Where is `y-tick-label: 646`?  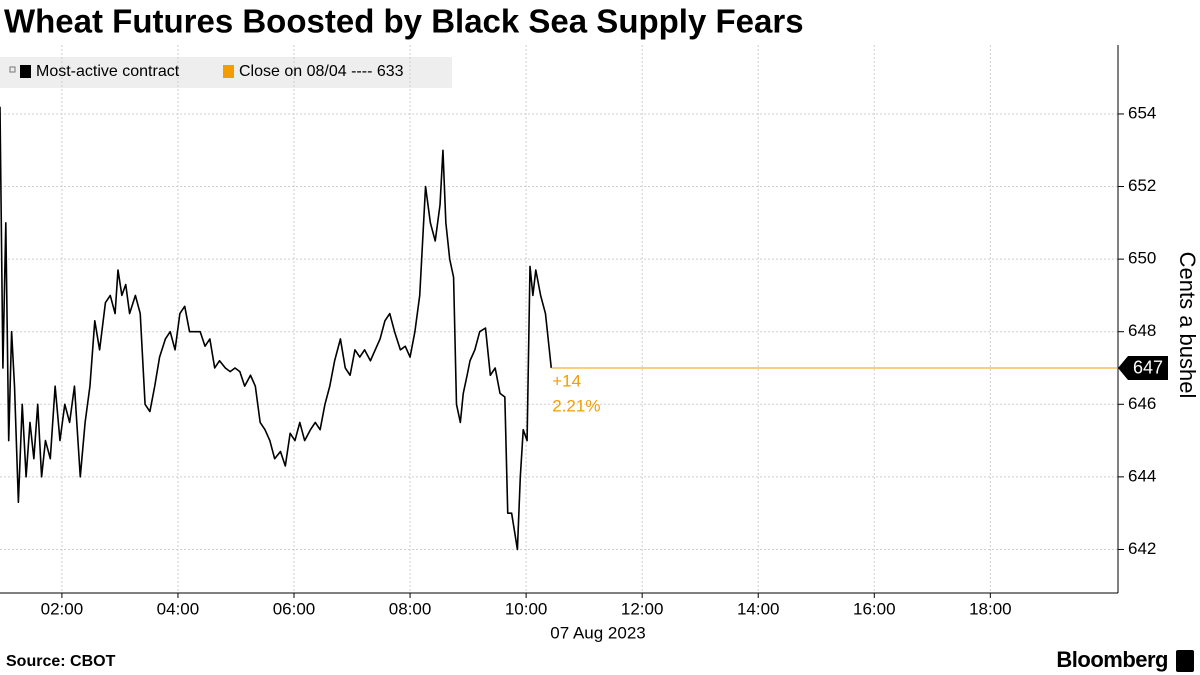
y-tick-label: 646 is located at coordinates (1142, 403).